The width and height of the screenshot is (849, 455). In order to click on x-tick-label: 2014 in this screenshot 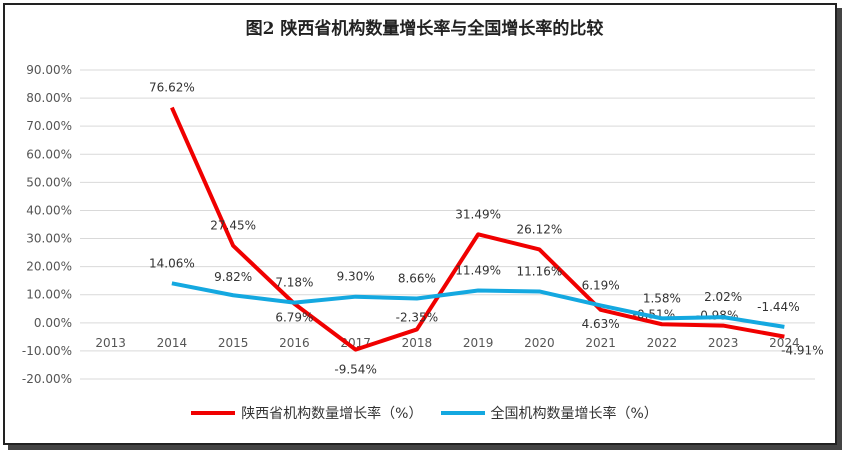, I will do `click(172, 343)`.